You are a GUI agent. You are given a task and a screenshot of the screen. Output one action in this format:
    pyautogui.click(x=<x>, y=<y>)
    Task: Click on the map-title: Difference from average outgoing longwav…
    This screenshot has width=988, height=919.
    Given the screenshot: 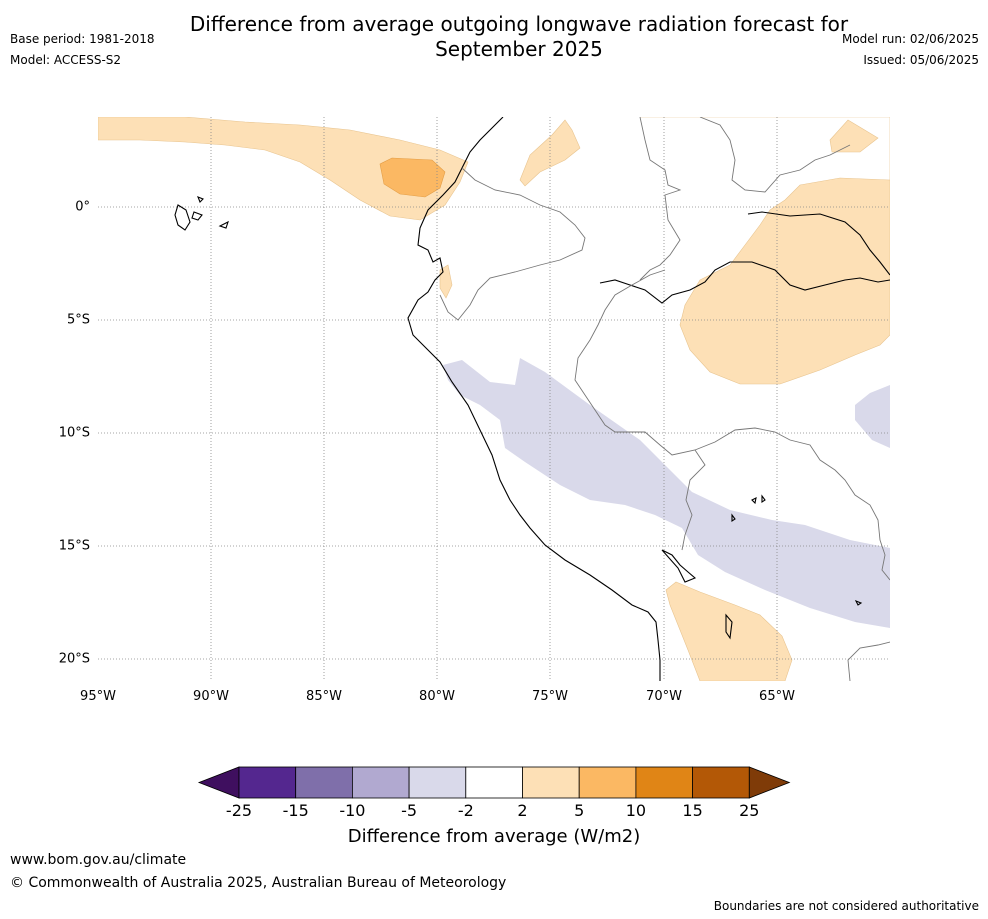 What is the action you would take?
    pyautogui.click(x=519, y=36)
    